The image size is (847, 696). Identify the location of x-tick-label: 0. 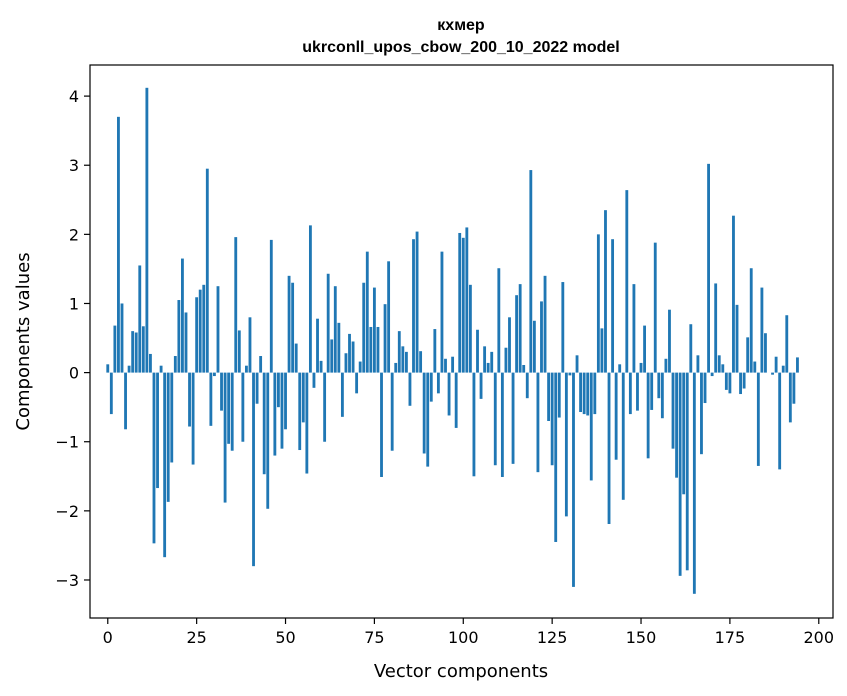
(108, 637).